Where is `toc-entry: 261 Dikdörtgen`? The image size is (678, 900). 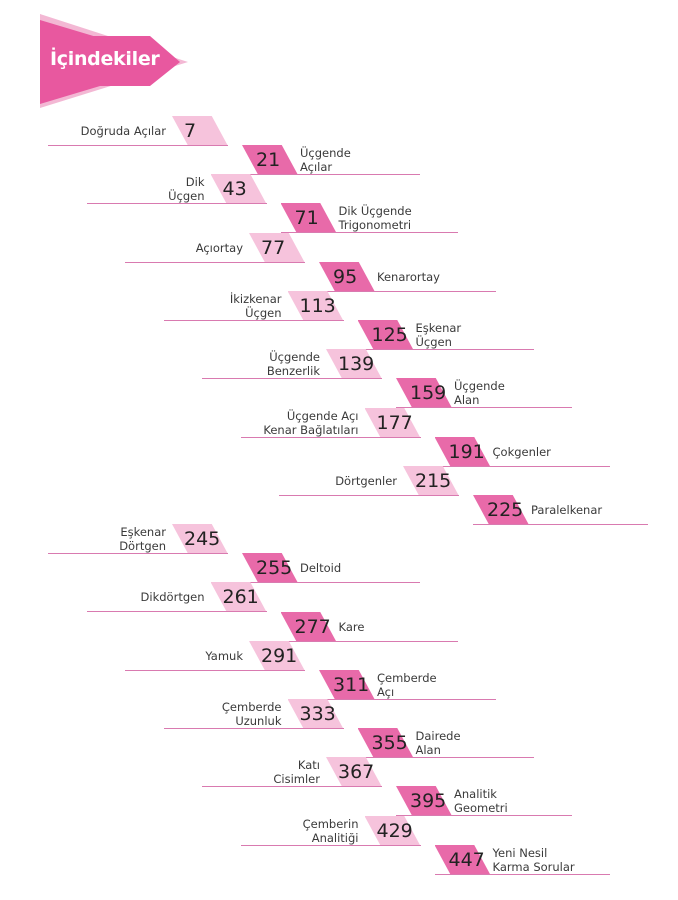
toc-entry: 261 Dikdörtgen is located at coordinates (339, 599).